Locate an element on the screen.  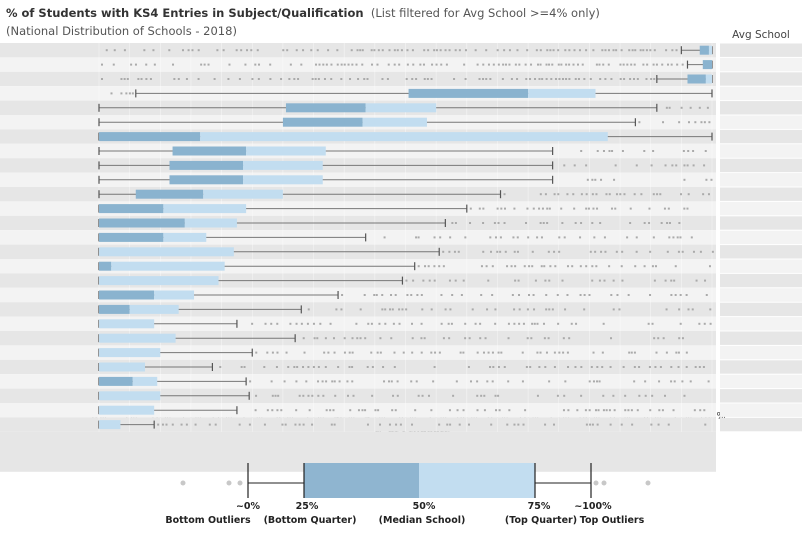
avg-school-header: Avg School is located at coordinates (761, 35).